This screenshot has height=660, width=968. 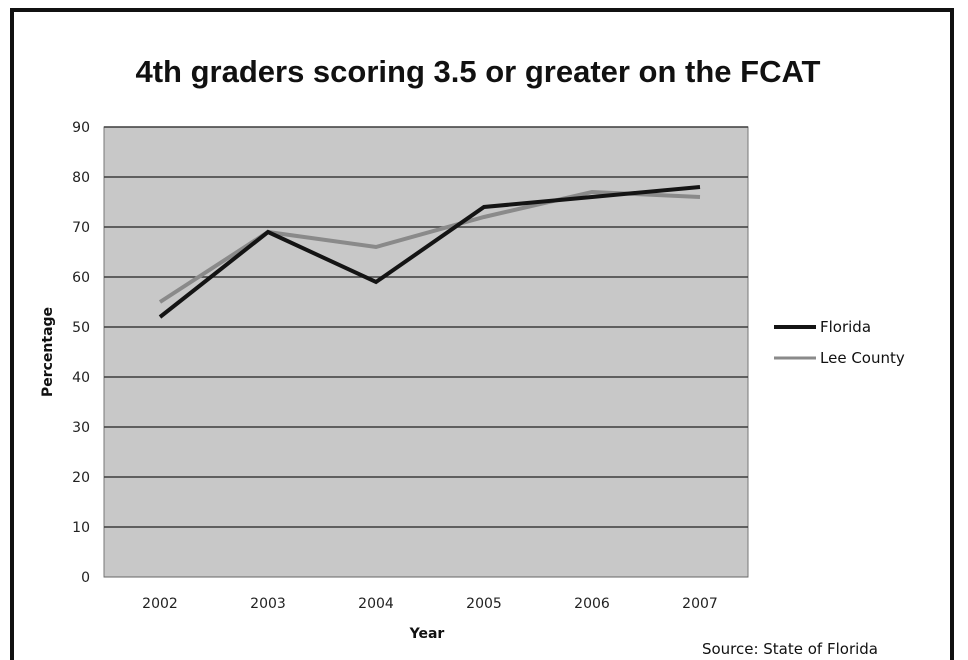 What do you see at coordinates (592, 604) in the screenshot?
I see `x-tick-label: 2006` at bounding box center [592, 604].